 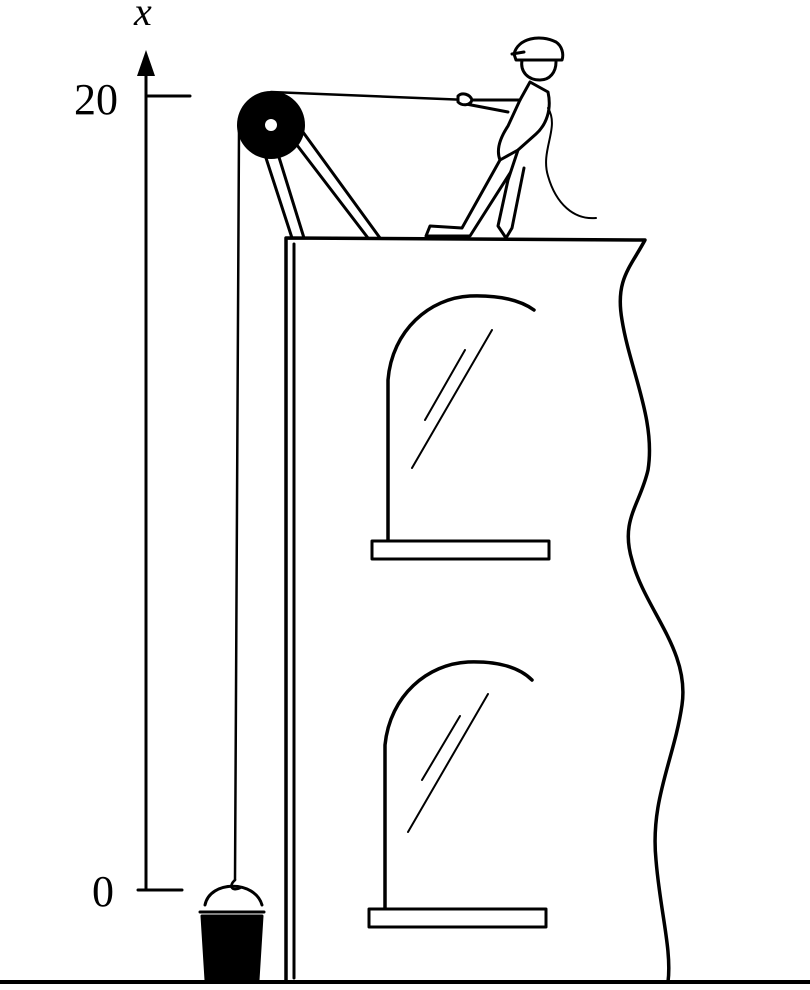 I want to click on worker-leg-front, so click(x=511, y=194).